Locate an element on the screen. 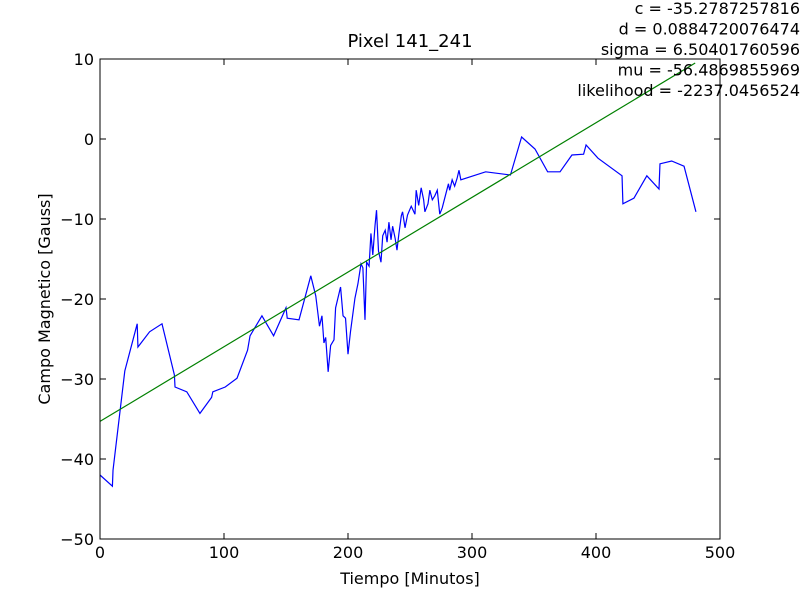 This screenshot has width=800, height=600. annotation: sigma = 6.50401760596 is located at coordinates (700, 49).